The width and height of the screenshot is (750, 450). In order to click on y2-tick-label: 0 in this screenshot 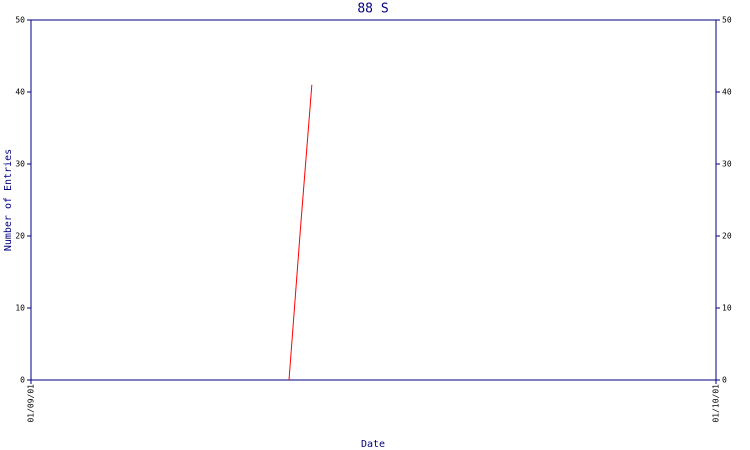, I will do `click(724, 380)`.